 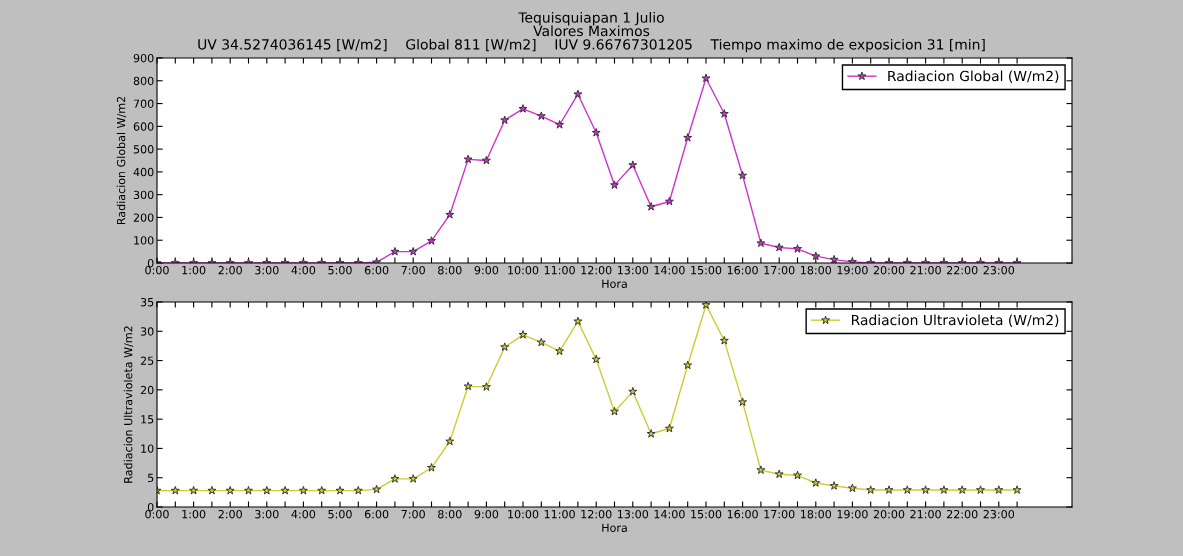 I want to click on y-tick-label: 10, so click(x=147, y=448).